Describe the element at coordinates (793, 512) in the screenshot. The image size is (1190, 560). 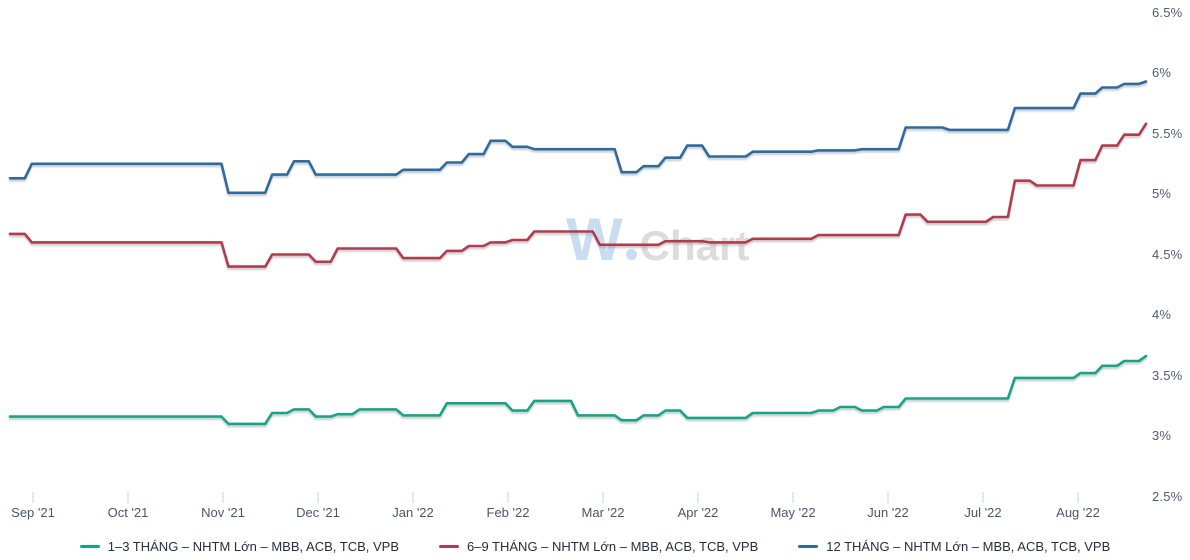
I see `x-axis-label: May '22` at that location.